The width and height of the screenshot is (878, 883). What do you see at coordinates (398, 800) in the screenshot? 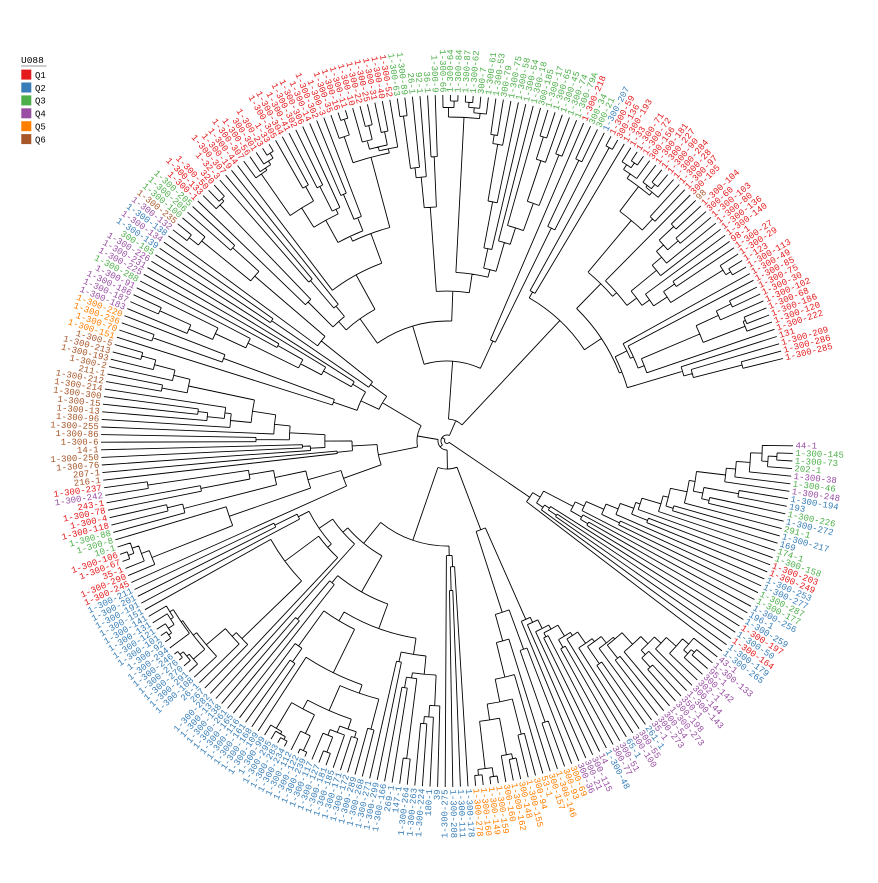
I see `svg-text: 147-1` at bounding box center [398, 800].